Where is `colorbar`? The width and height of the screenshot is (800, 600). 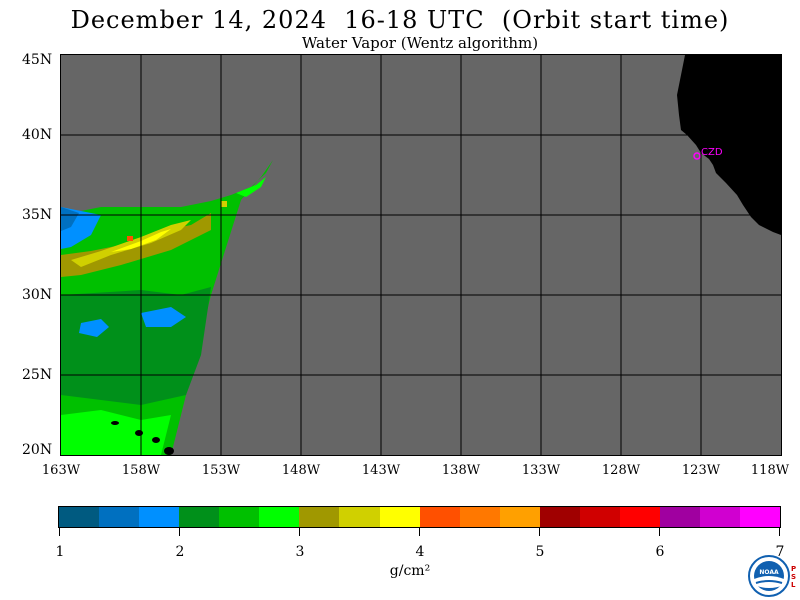
colorbar is located at coordinates (419, 517).